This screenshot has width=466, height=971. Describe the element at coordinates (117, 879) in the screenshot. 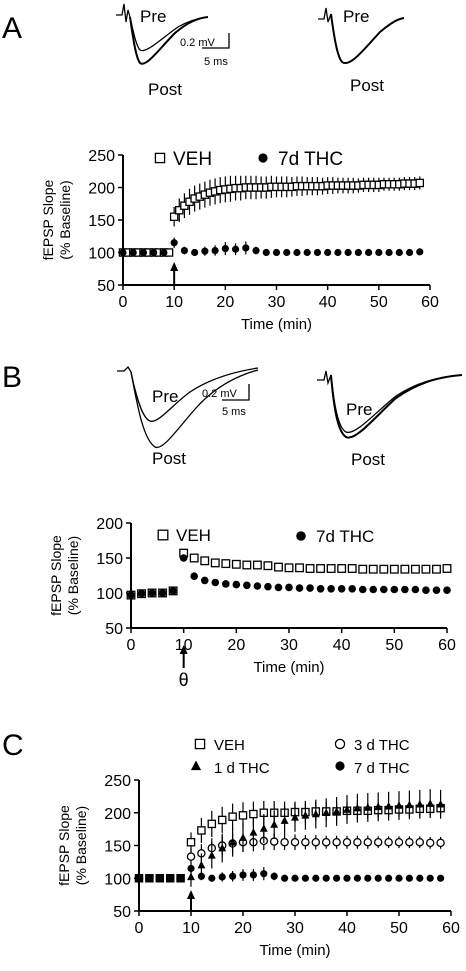

I see `y-tick-label: 100` at that location.